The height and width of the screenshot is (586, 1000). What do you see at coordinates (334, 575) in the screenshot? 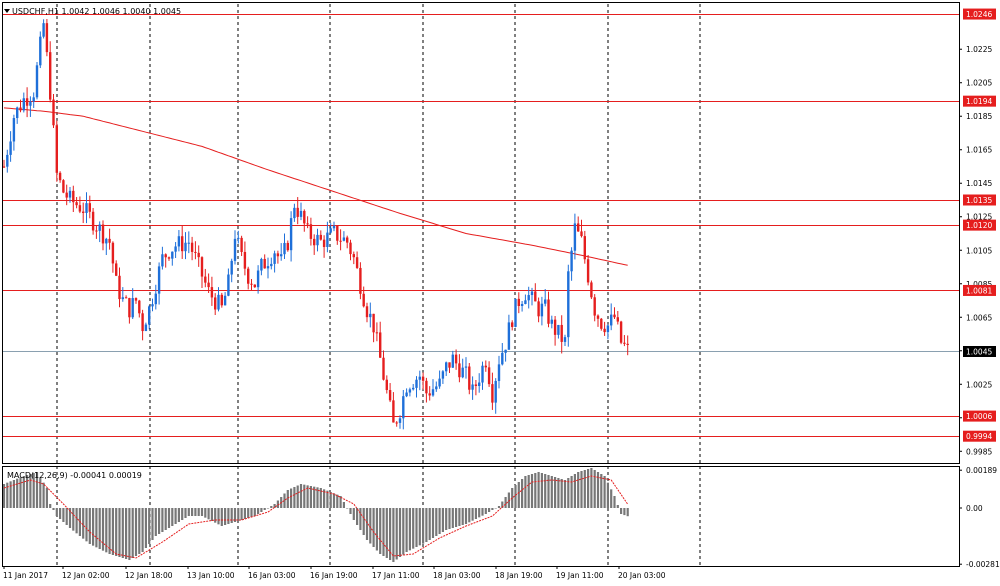
I see `time-tick-label: 16 Jan 19:00` at bounding box center [334, 575].